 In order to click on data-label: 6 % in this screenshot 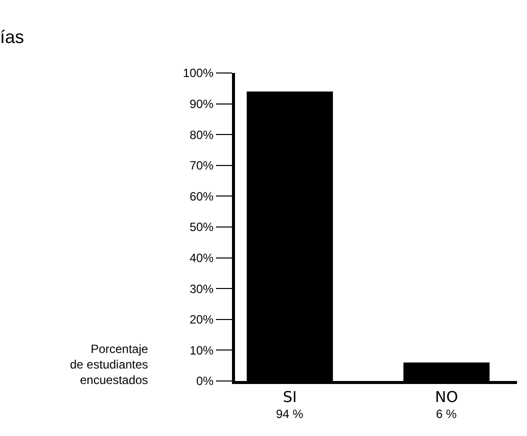, I will do `click(447, 414)`.